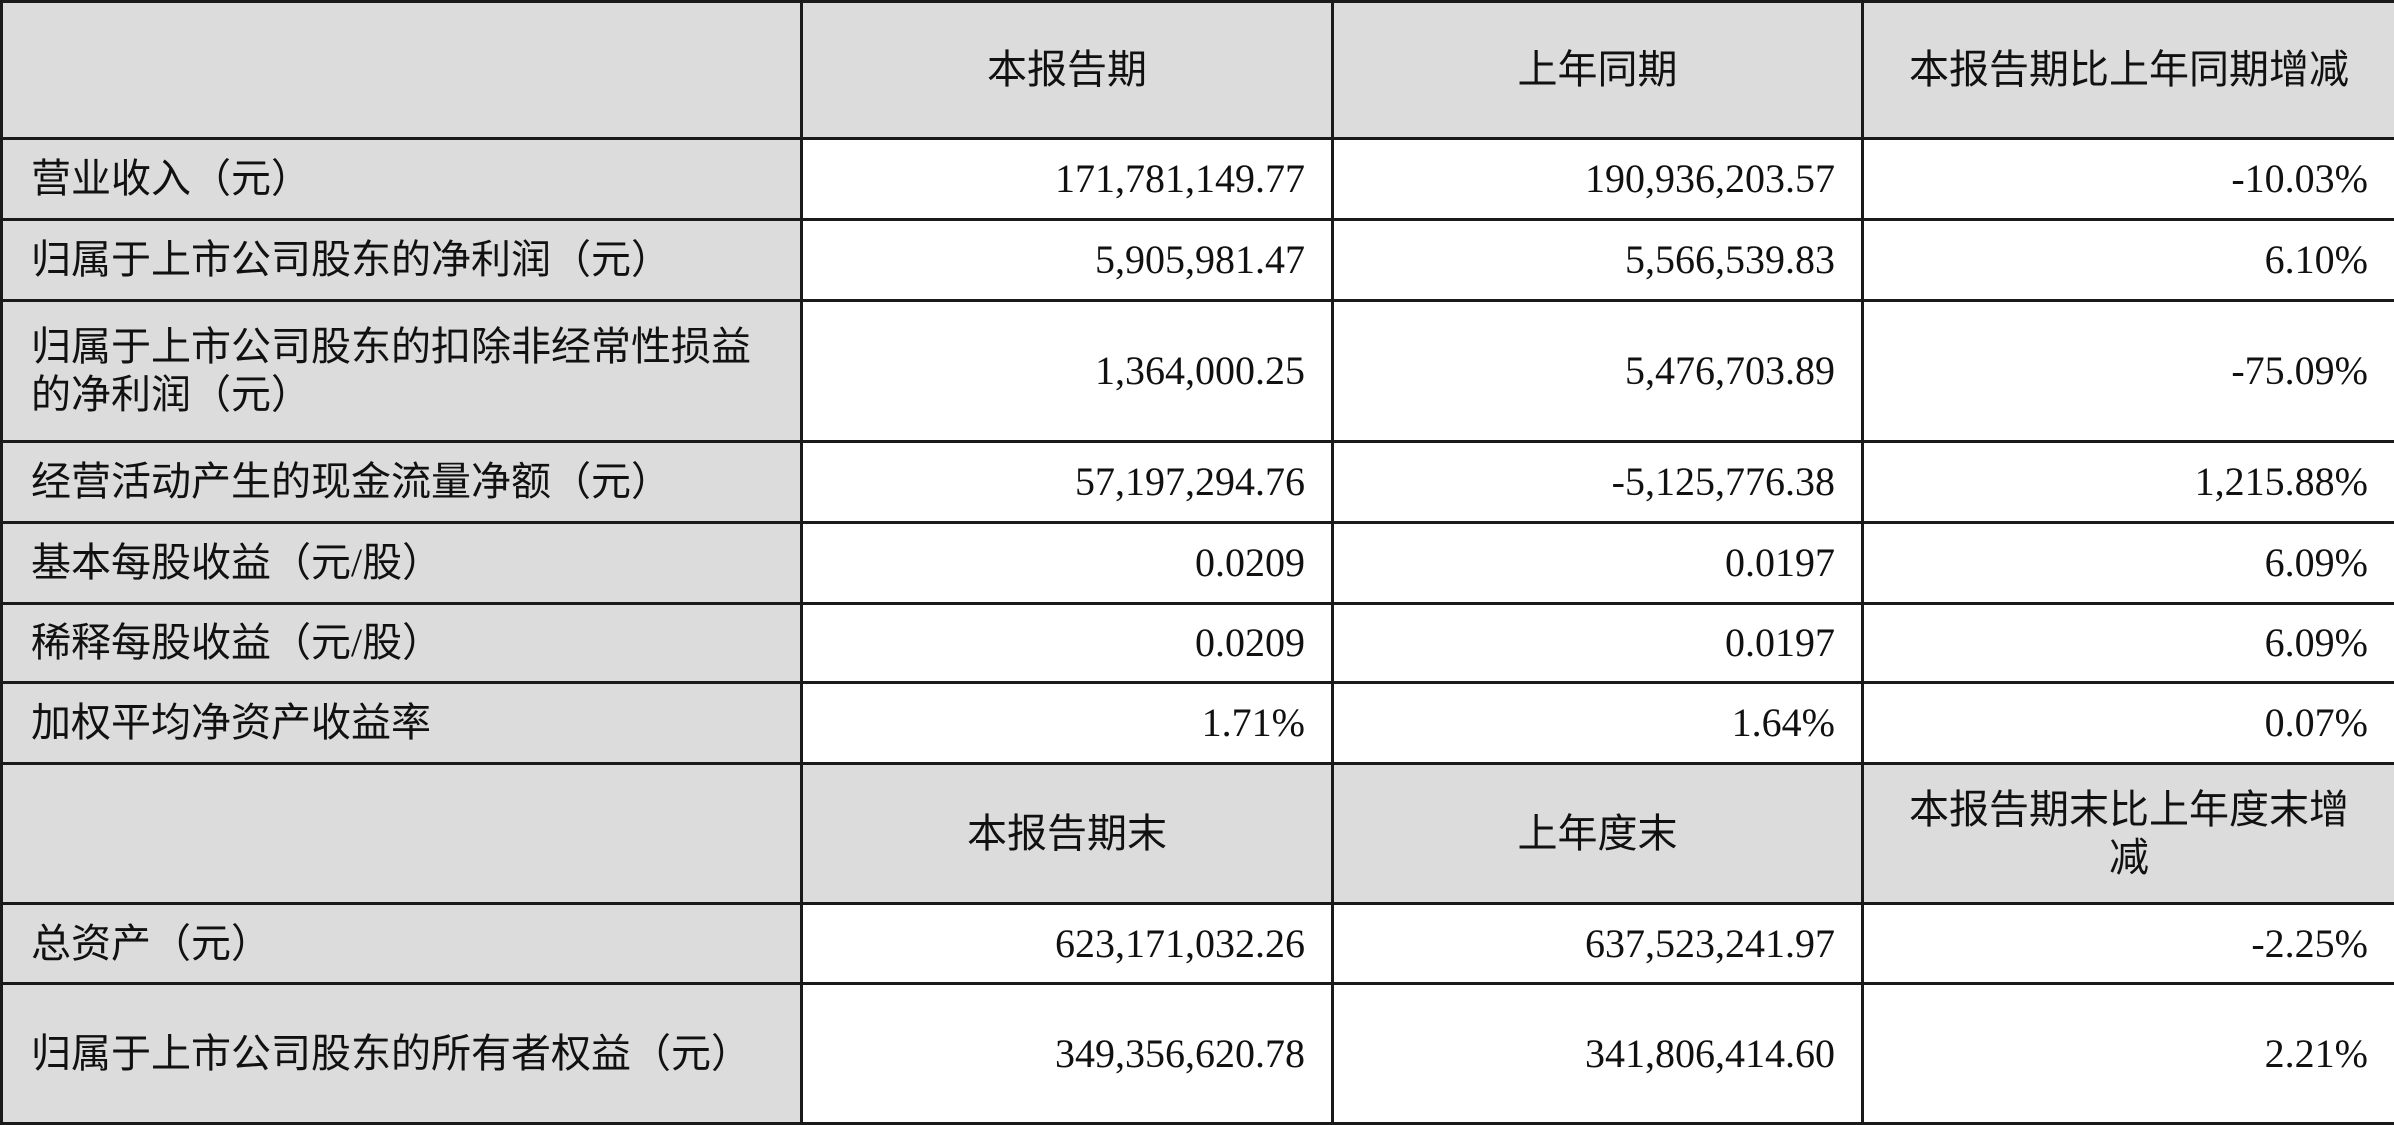 The height and width of the screenshot is (1125, 2394). Describe the element at coordinates (1067, 834) in the screenshot. I see `column-header: 本报告期末` at that location.